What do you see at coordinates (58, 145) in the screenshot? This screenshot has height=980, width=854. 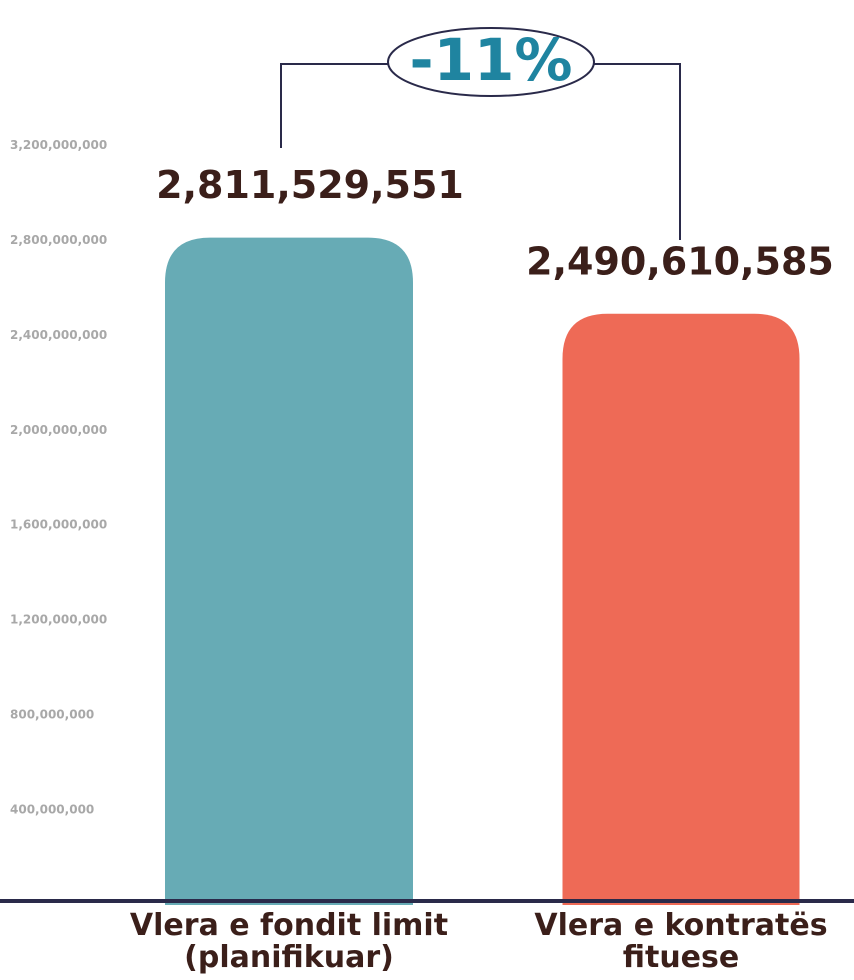 I see `y-tick-label: 3,200,000,000` at bounding box center [58, 145].